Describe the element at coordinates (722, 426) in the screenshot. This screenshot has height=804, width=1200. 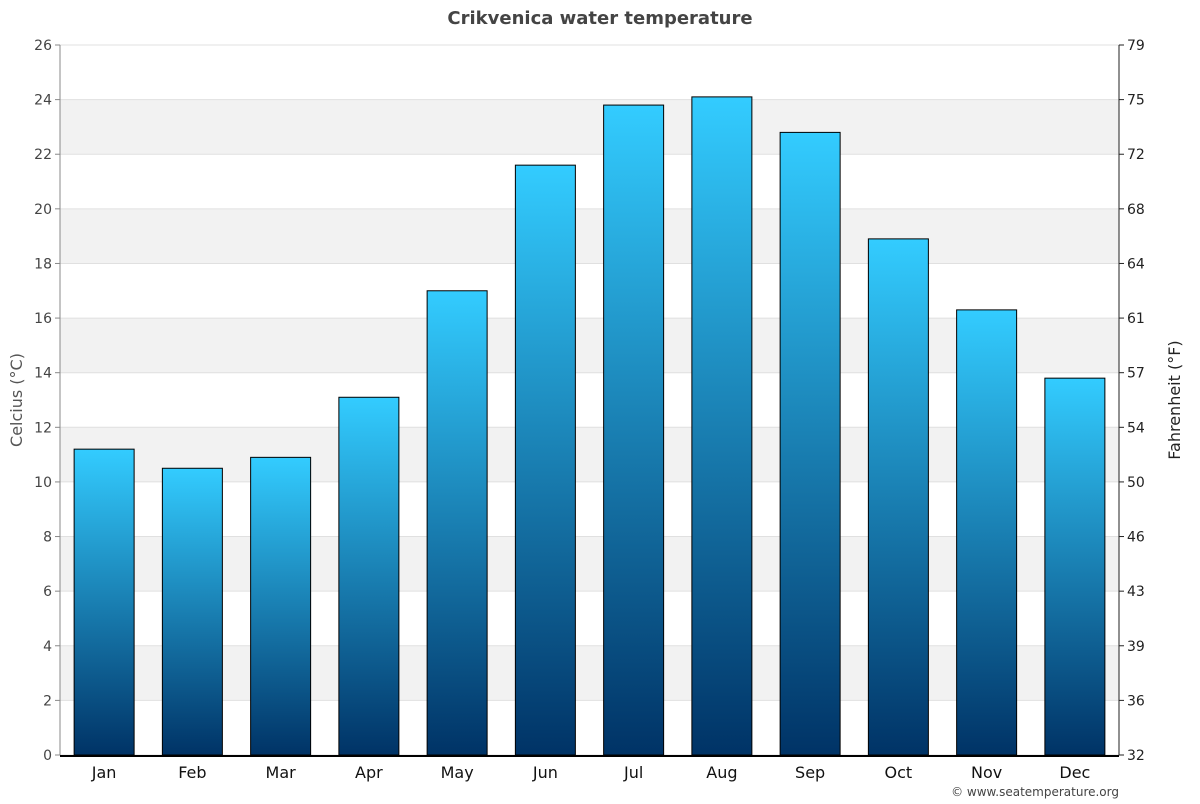
I see `bar-aug` at that location.